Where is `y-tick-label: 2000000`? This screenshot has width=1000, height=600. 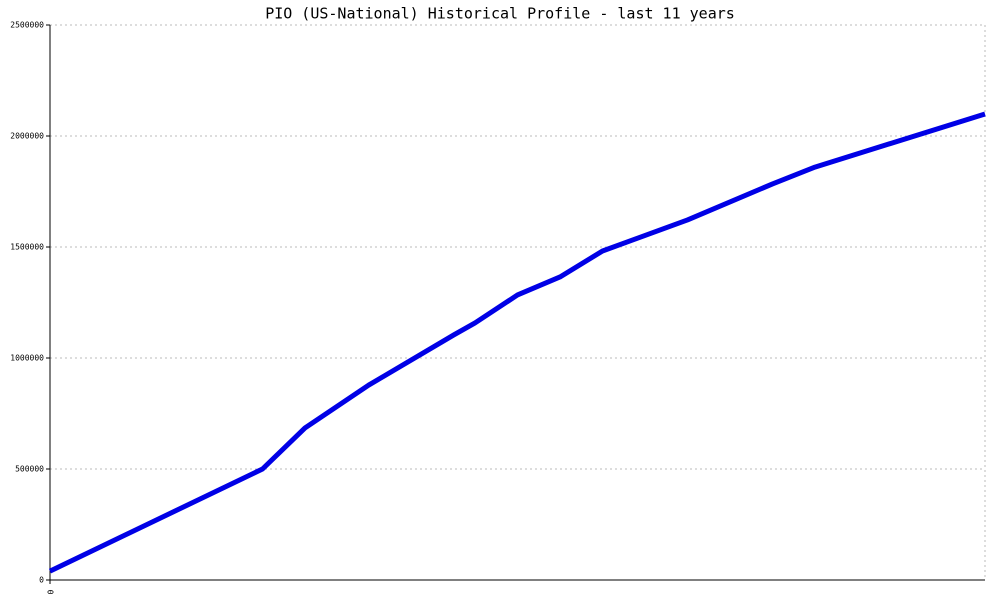
y-tick-label: 2000000 is located at coordinates (27, 136).